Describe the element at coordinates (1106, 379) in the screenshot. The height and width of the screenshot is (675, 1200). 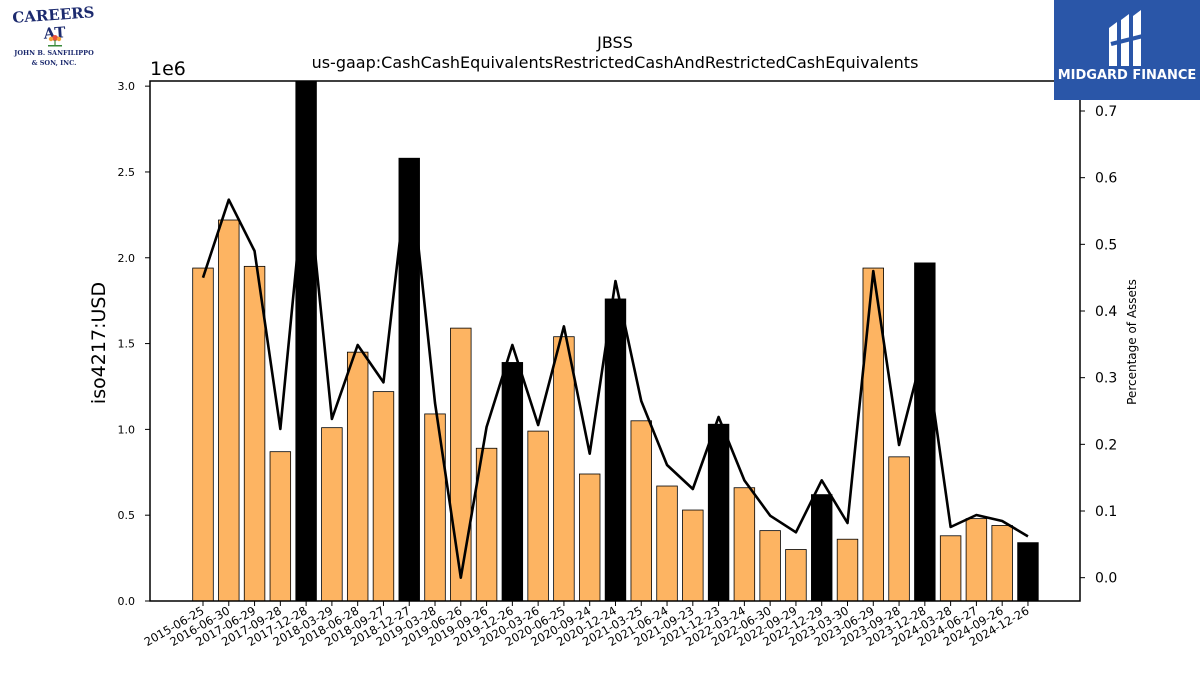
I see `y2-tick-label: 0.3` at that location.